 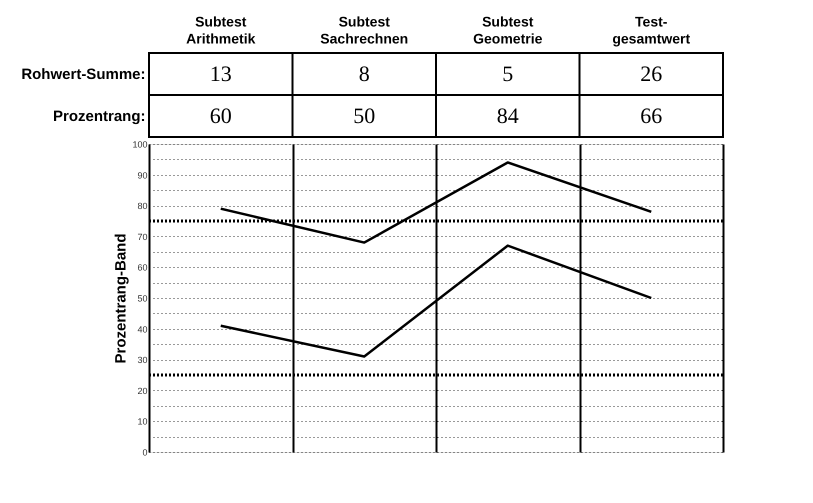 I want to click on y-tick-label: 0, so click(x=145, y=453).